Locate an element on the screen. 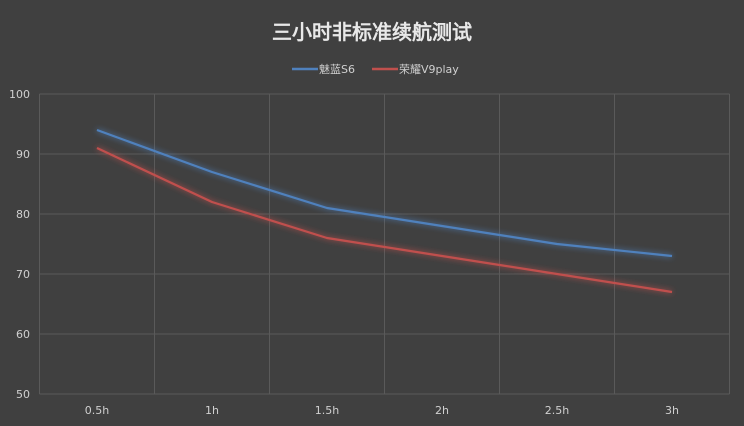 This screenshot has height=426, width=744. x-tick-label: 3h is located at coordinates (672, 410).